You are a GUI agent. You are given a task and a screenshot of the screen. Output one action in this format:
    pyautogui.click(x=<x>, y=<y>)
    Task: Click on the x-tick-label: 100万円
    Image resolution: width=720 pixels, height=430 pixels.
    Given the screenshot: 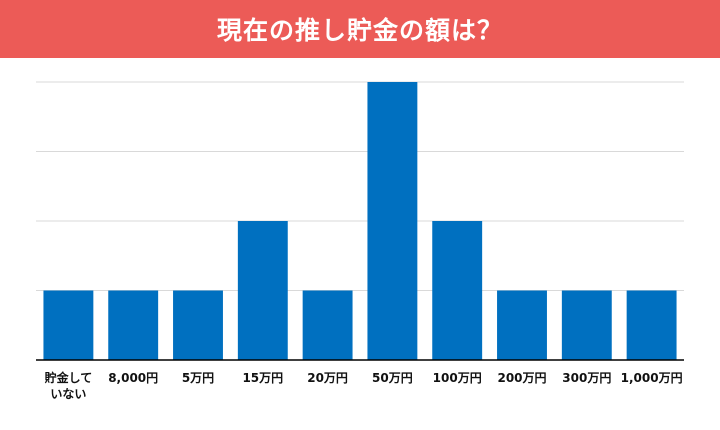 What is the action you would take?
    pyautogui.click(x=457, y=378)
    